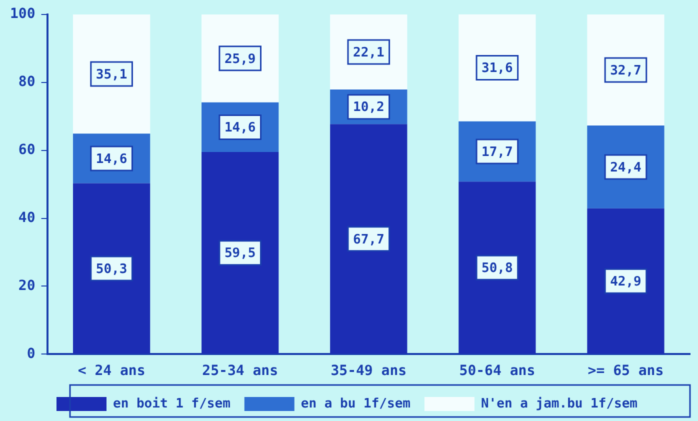  I want to click on data-label: 17,7, so click(497, 152).